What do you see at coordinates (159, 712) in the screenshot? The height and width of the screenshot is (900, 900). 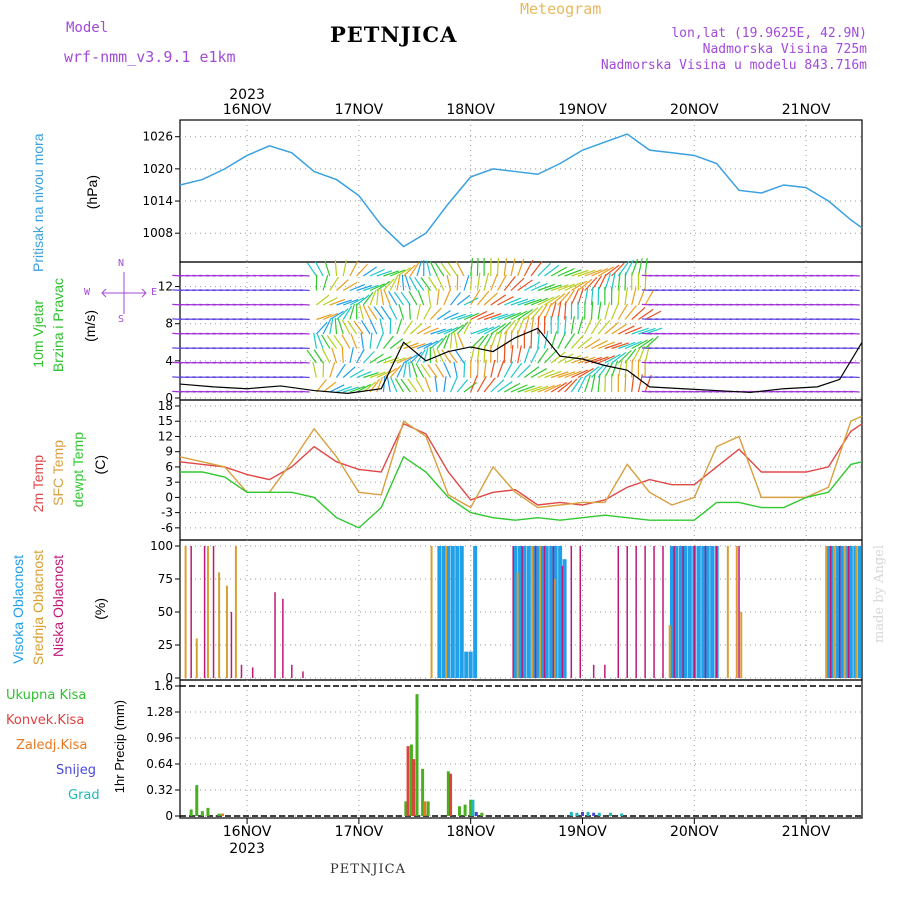 I see `y-tick-label: 1.28` at bounding box center [159, 712].